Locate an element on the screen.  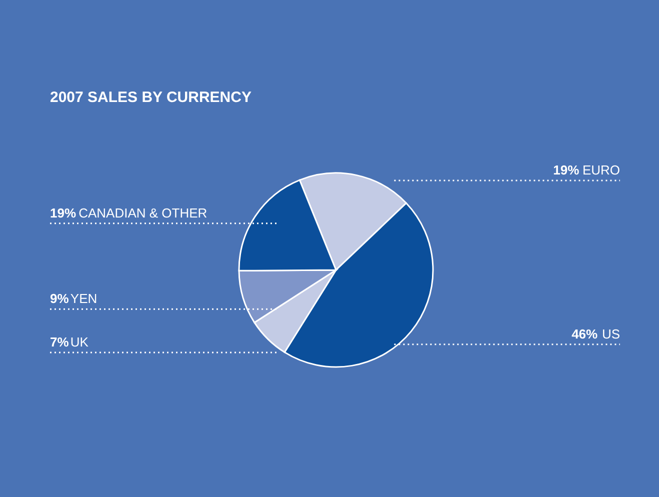
data-label: 7% is located at coordinates (60, 342).